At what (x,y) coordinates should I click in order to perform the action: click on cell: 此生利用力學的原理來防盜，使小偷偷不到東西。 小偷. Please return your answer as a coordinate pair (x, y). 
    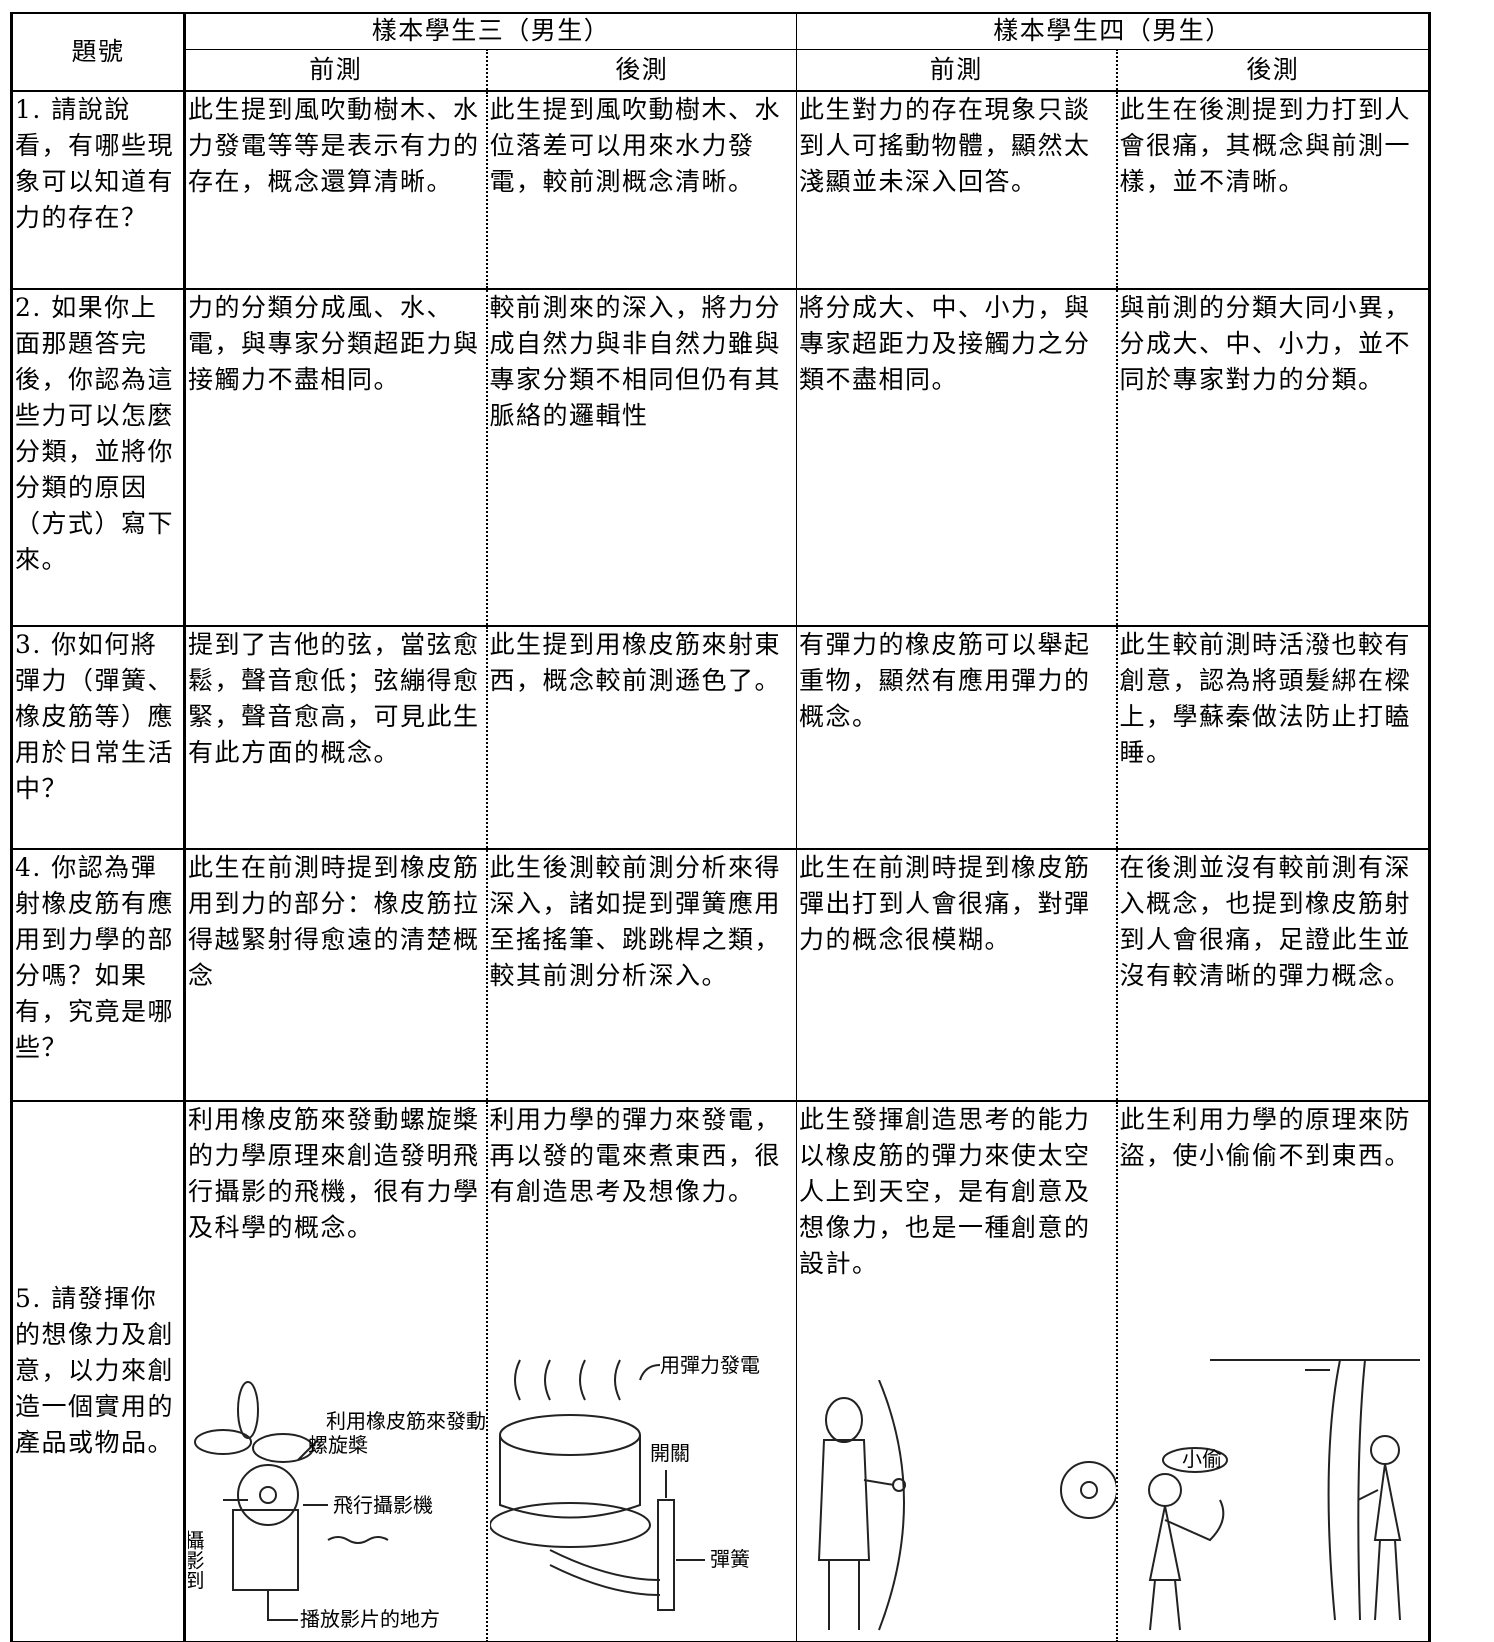
    Looking at the image, I should click on (1273, 1371).